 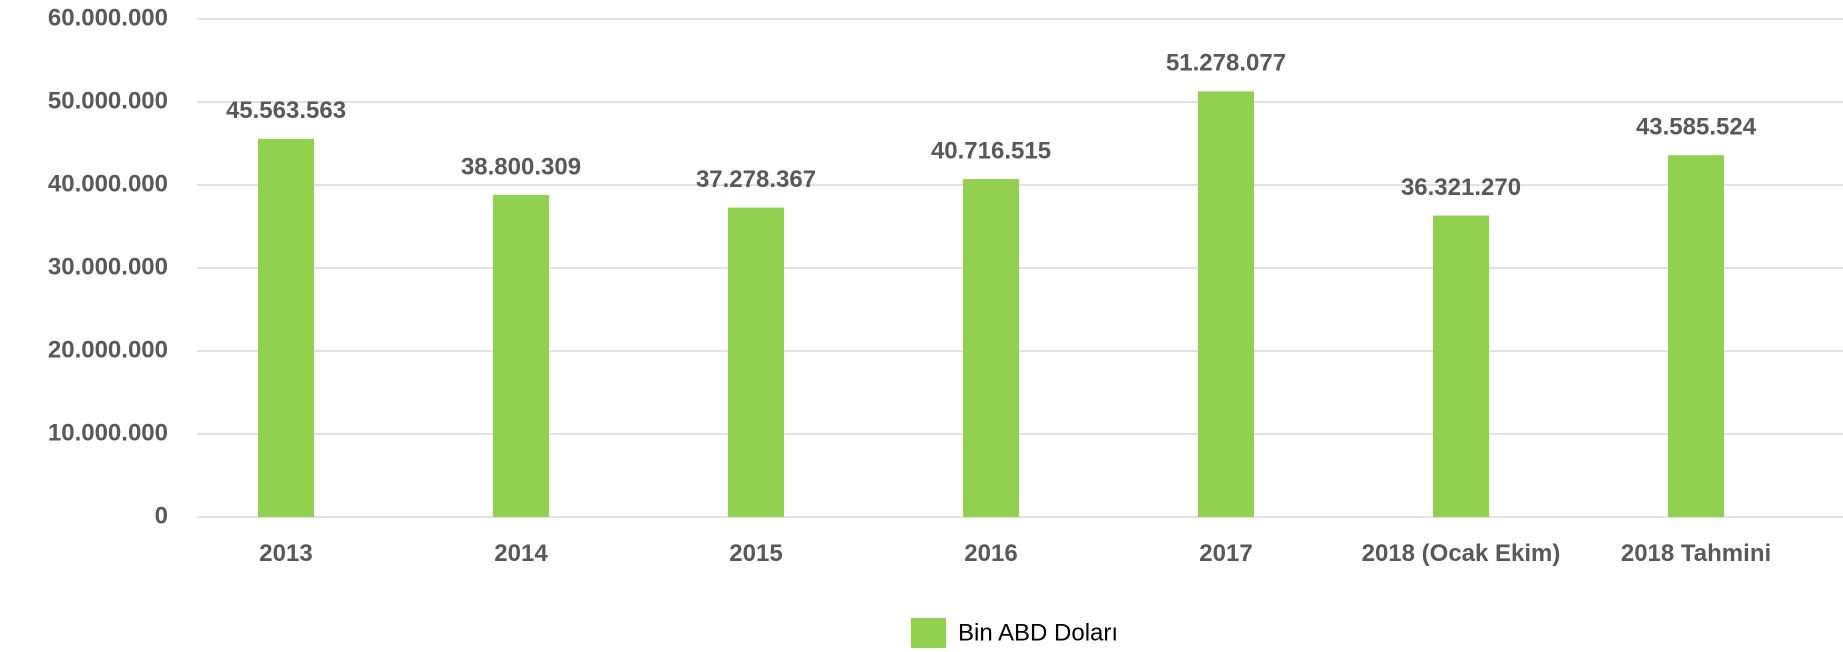 I want to click on x-tick-label: 2014, so click(x=521, y=553).